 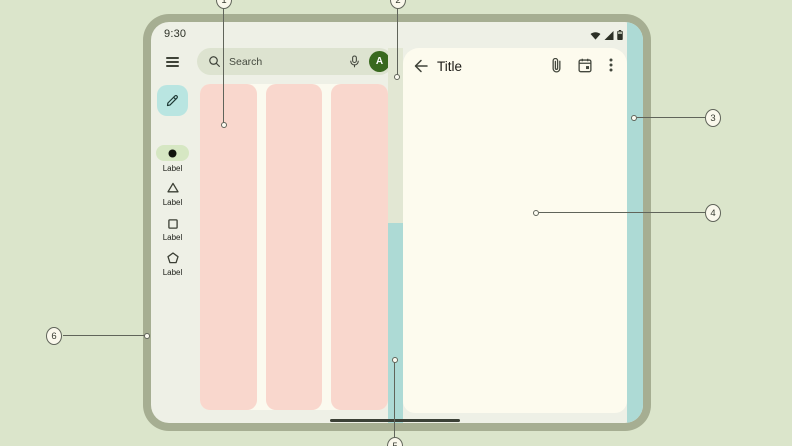 I want to click on overflow-menu-icon, so click(x=610, y=65).